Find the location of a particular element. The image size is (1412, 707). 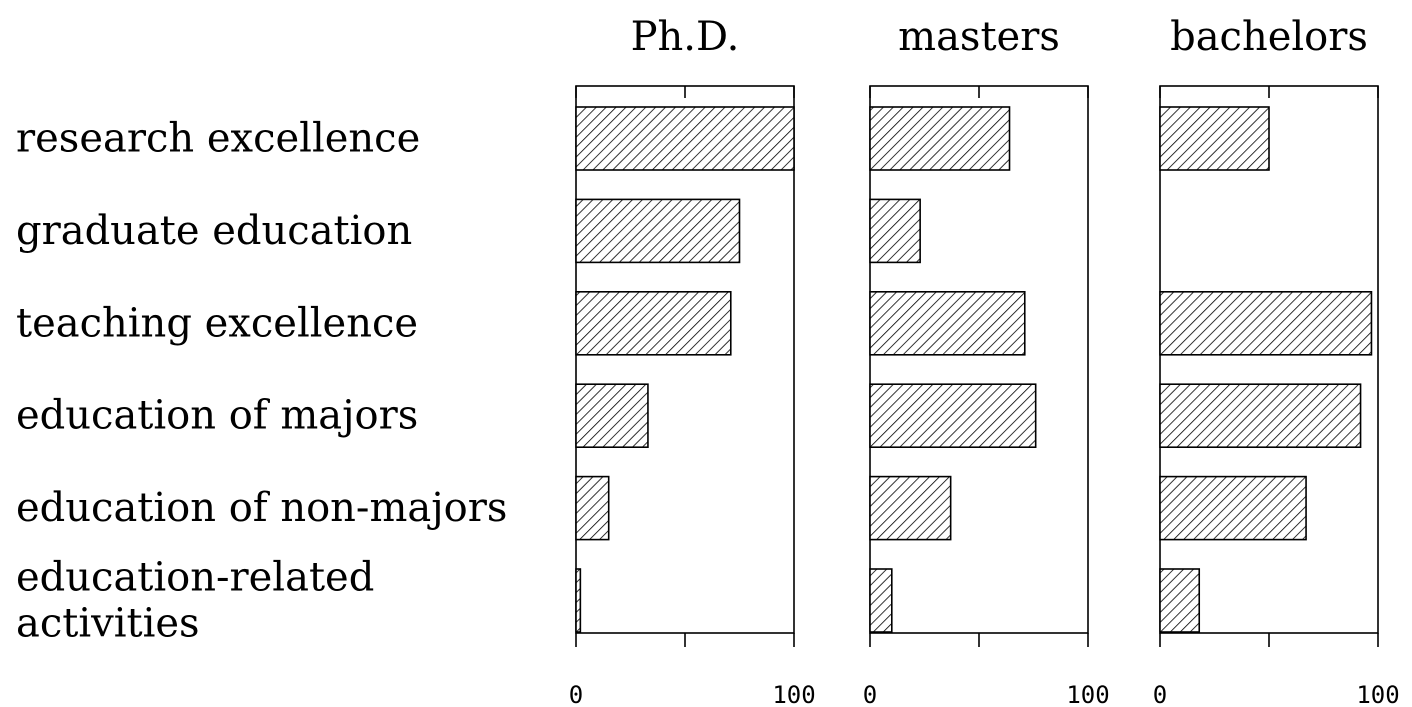

category-label: research excellence is located at coordinates (218, 139).